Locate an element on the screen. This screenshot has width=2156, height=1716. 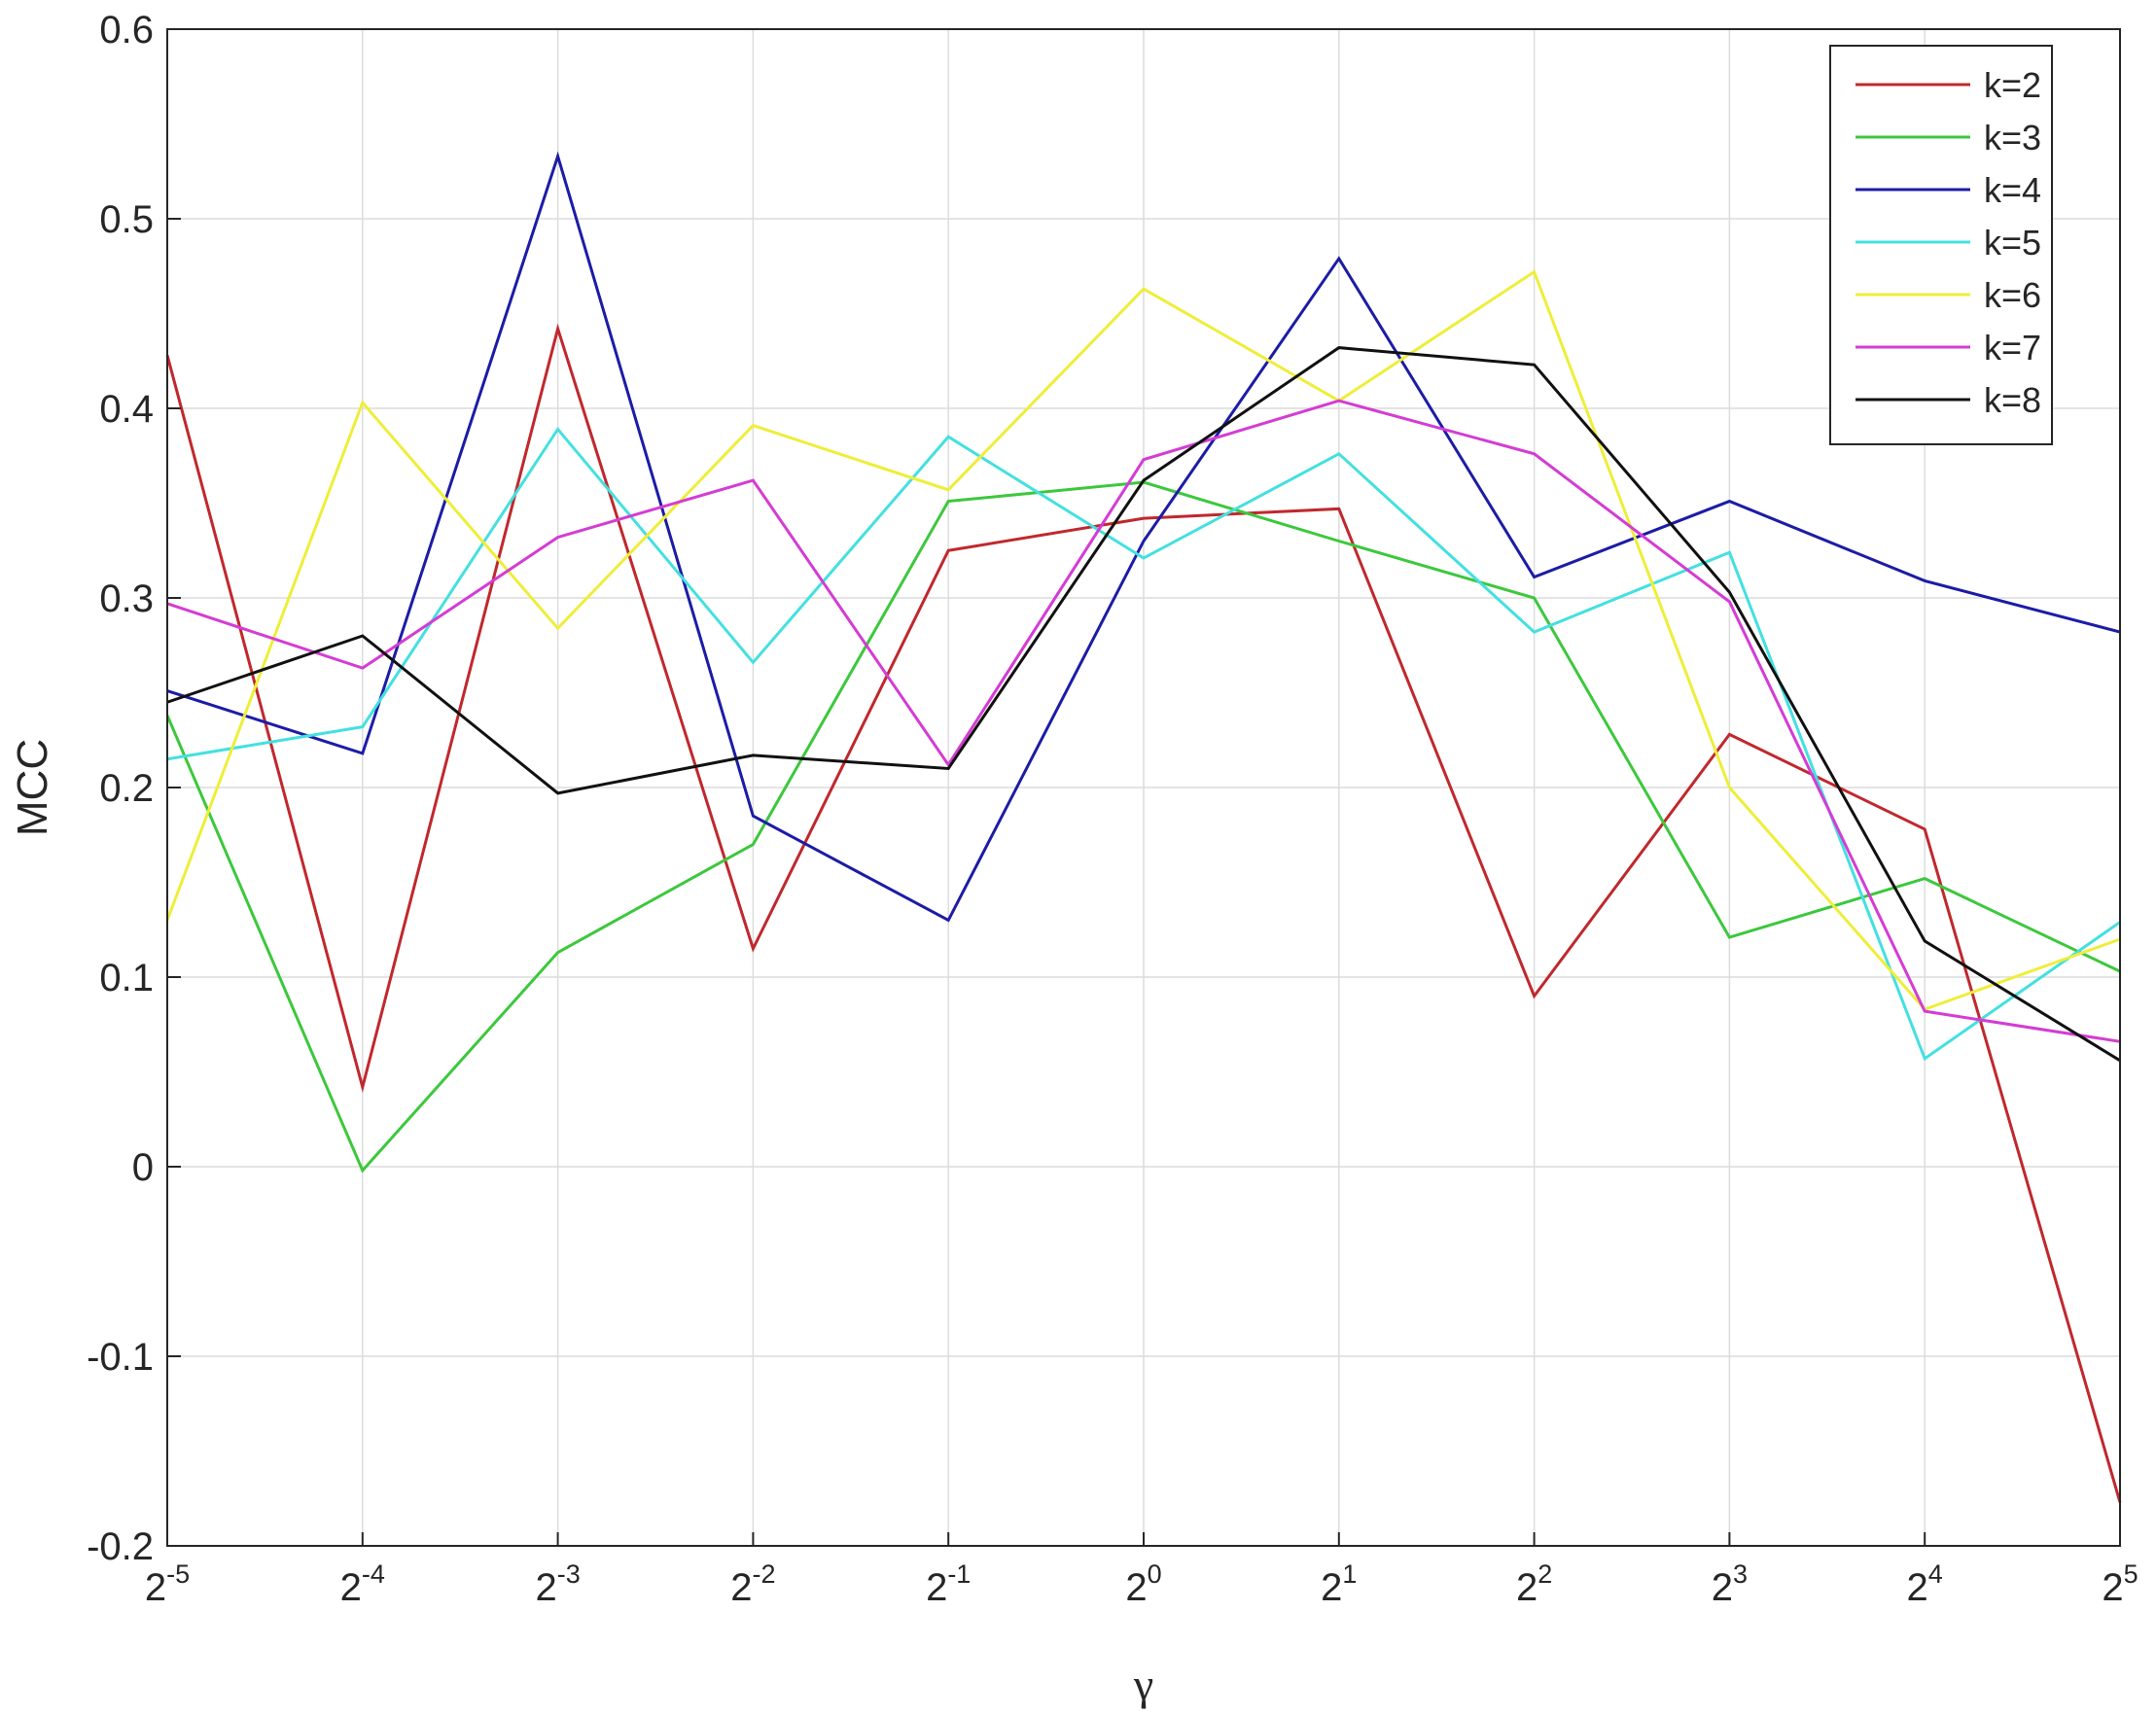
y-tick-label: -0.2 is located at coordinates (120, 1547).